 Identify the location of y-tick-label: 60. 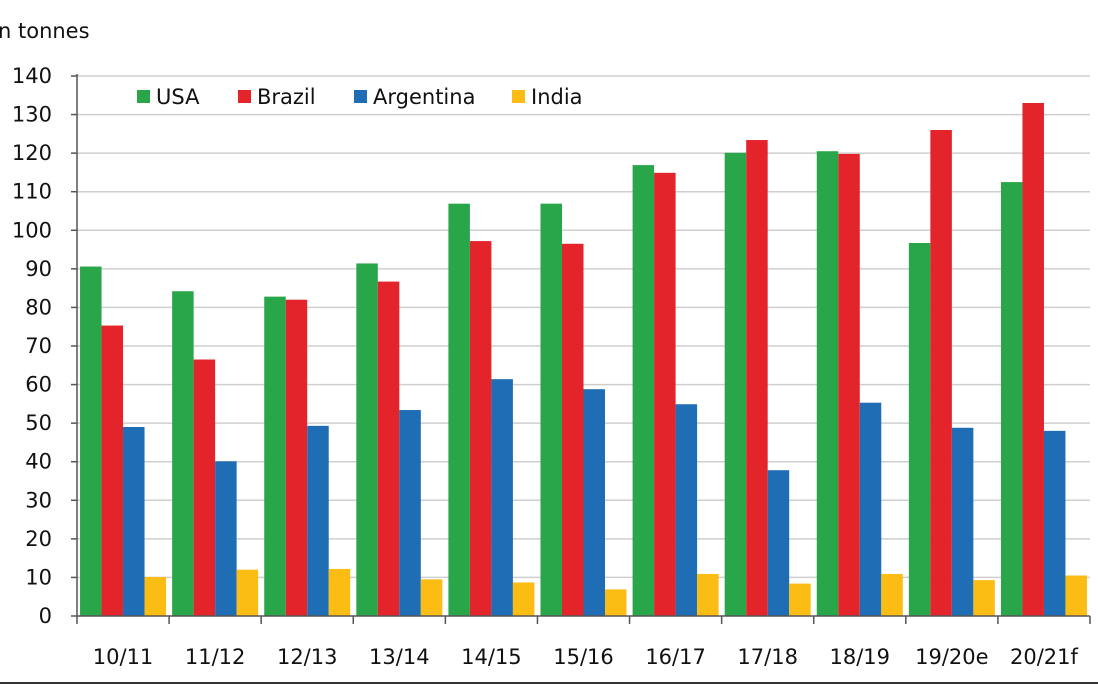
(38, 385).